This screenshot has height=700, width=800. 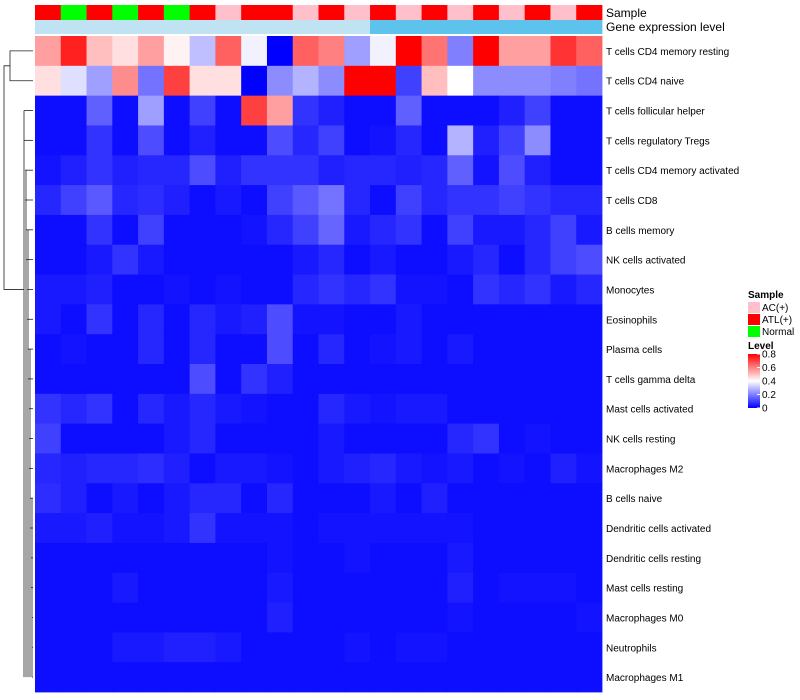 I want to click on row-label: B cells memory, so click(x=640, y=231).